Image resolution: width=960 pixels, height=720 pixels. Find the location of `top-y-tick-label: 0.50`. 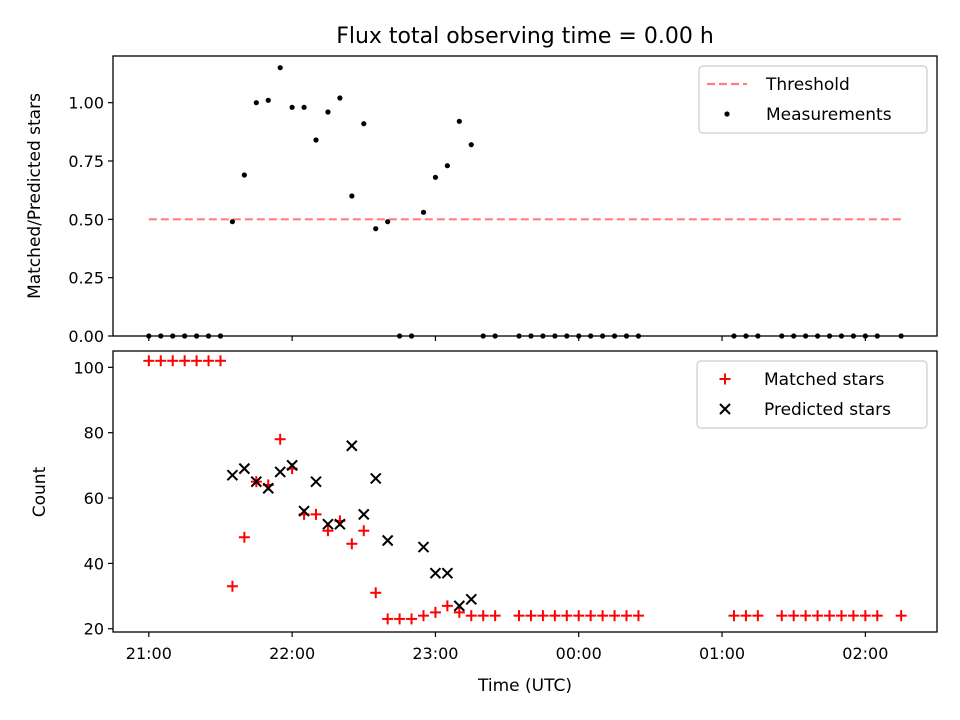

top-y-tick-label: 0.50 is located at coordinates (86, 219).